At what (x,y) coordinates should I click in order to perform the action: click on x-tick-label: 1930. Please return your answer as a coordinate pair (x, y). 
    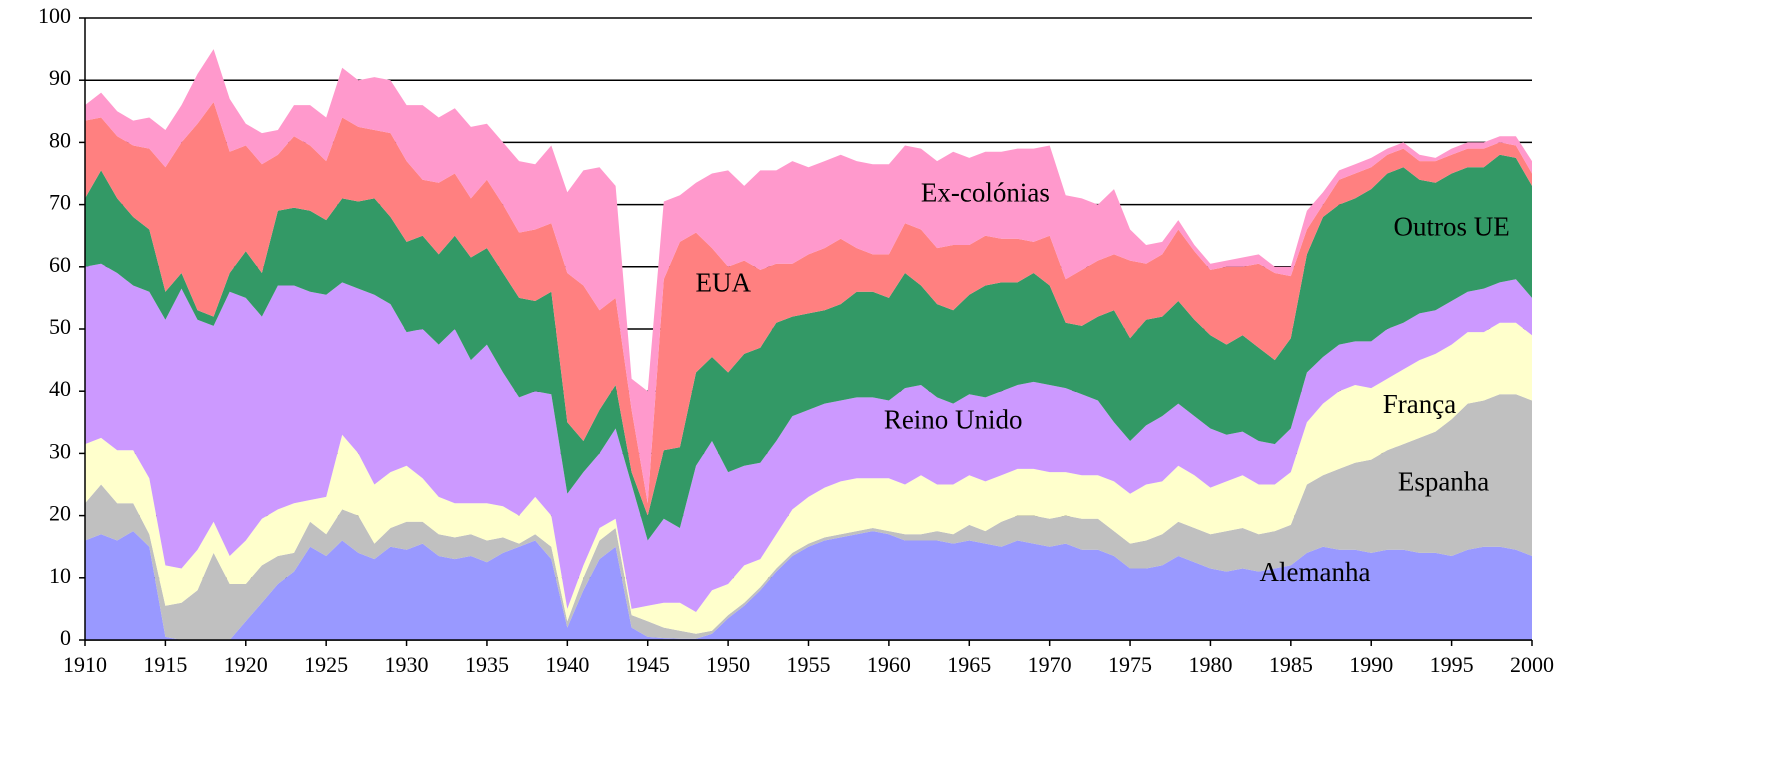
    Looking at the image, I should click on (407, 664).